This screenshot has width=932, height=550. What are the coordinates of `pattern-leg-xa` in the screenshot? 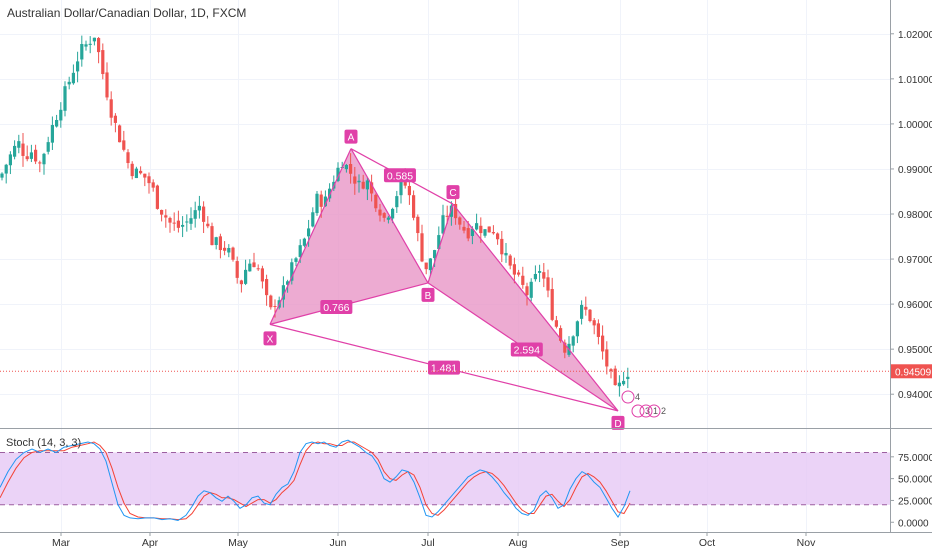 It's located at (310, 236).